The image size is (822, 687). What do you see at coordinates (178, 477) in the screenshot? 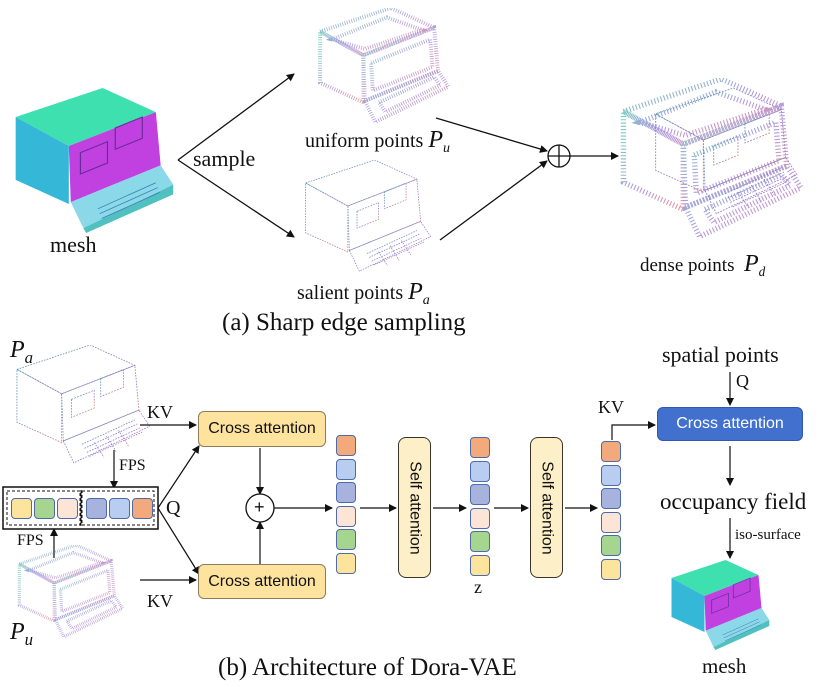
I see `arrow-q-top` at bounding box center [178, 477].